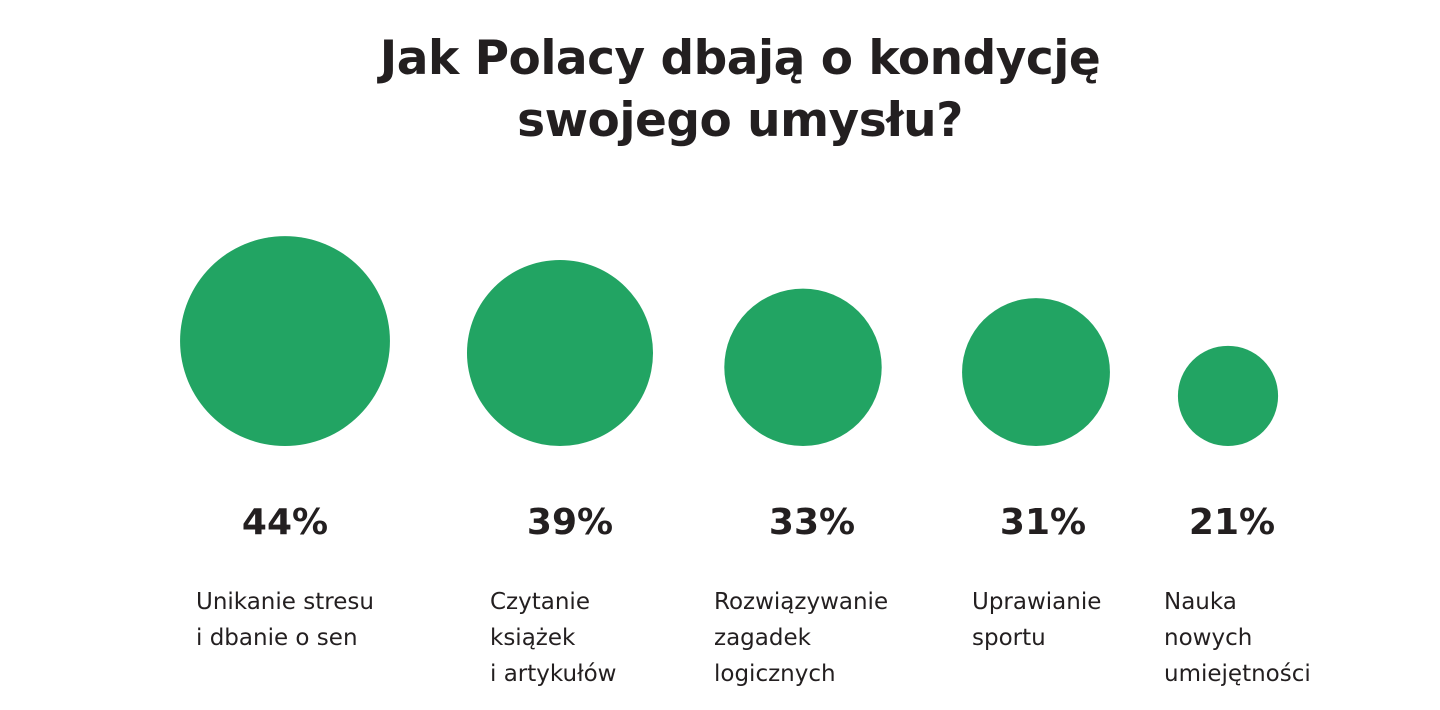 Image resolution: width=1440 pixels, height=710 pixels. What do you see at coordinates (285, 620) in the screenshot?
I see `category-label: Unikanie stresu i dbanie o sen` at bounding box center [285, 620].